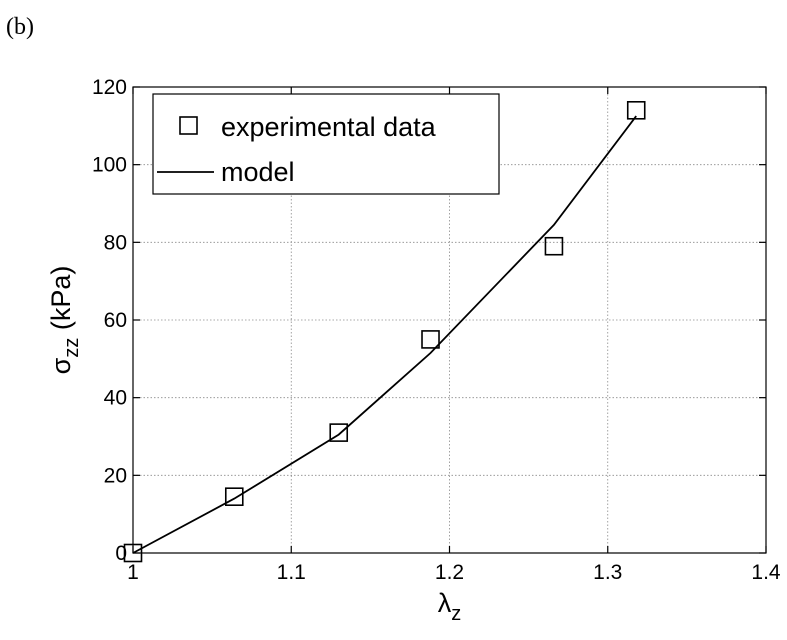  I want to click on x-axis-label: λz, so click(450, 606).